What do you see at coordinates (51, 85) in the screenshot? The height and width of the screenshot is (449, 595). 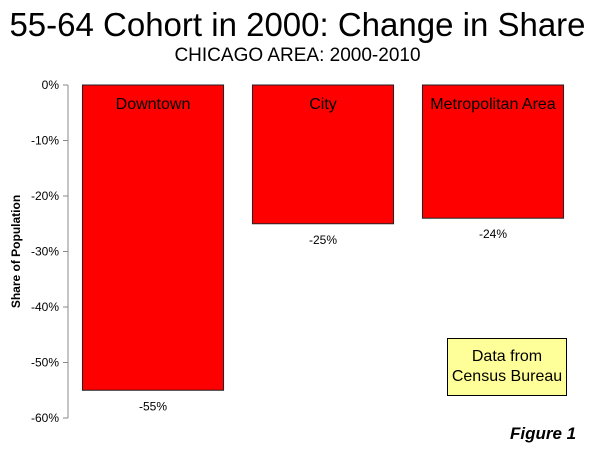 I see `y-tick-label: 0%` at bounding box center [51, 85].